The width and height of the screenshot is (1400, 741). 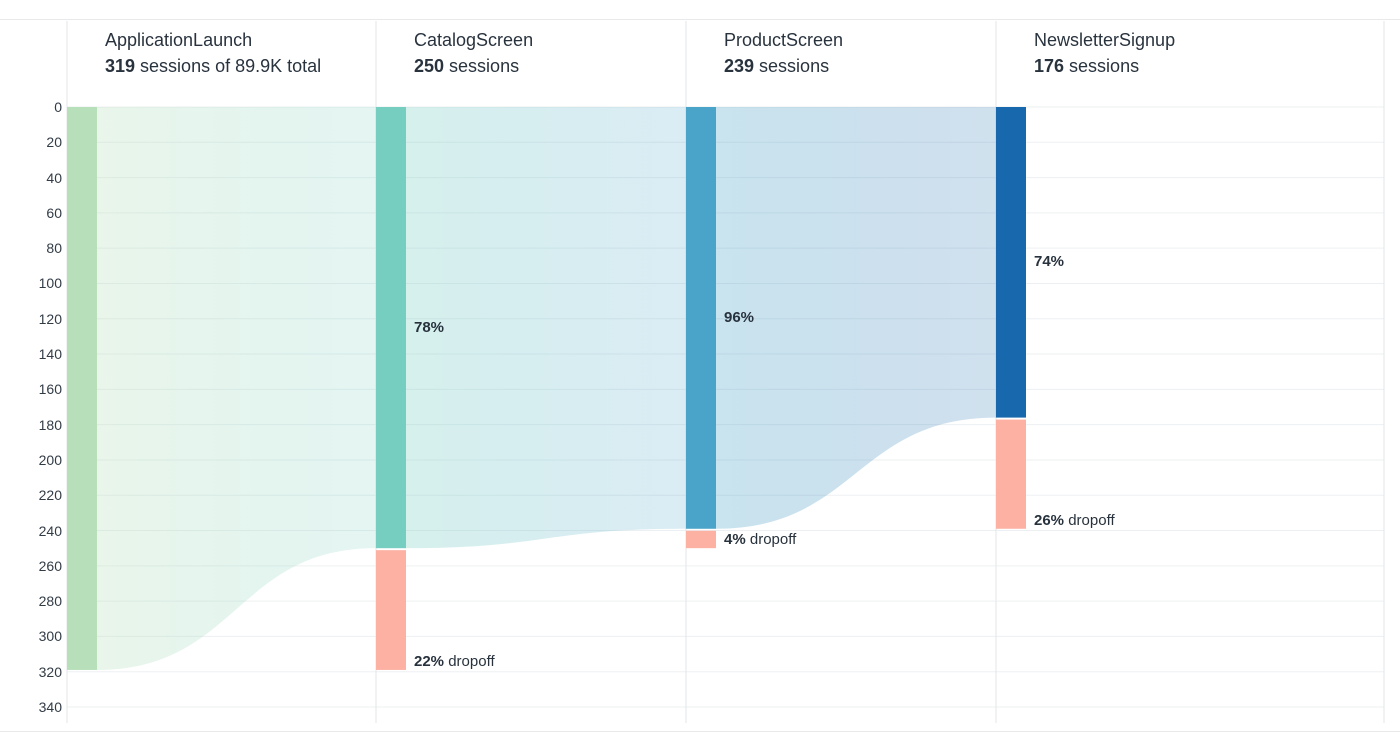 What do you see at coordinates (50, 389) in the screenshot?
I see `y-axis-tick-label: 160` at bounding box center [50, 389].